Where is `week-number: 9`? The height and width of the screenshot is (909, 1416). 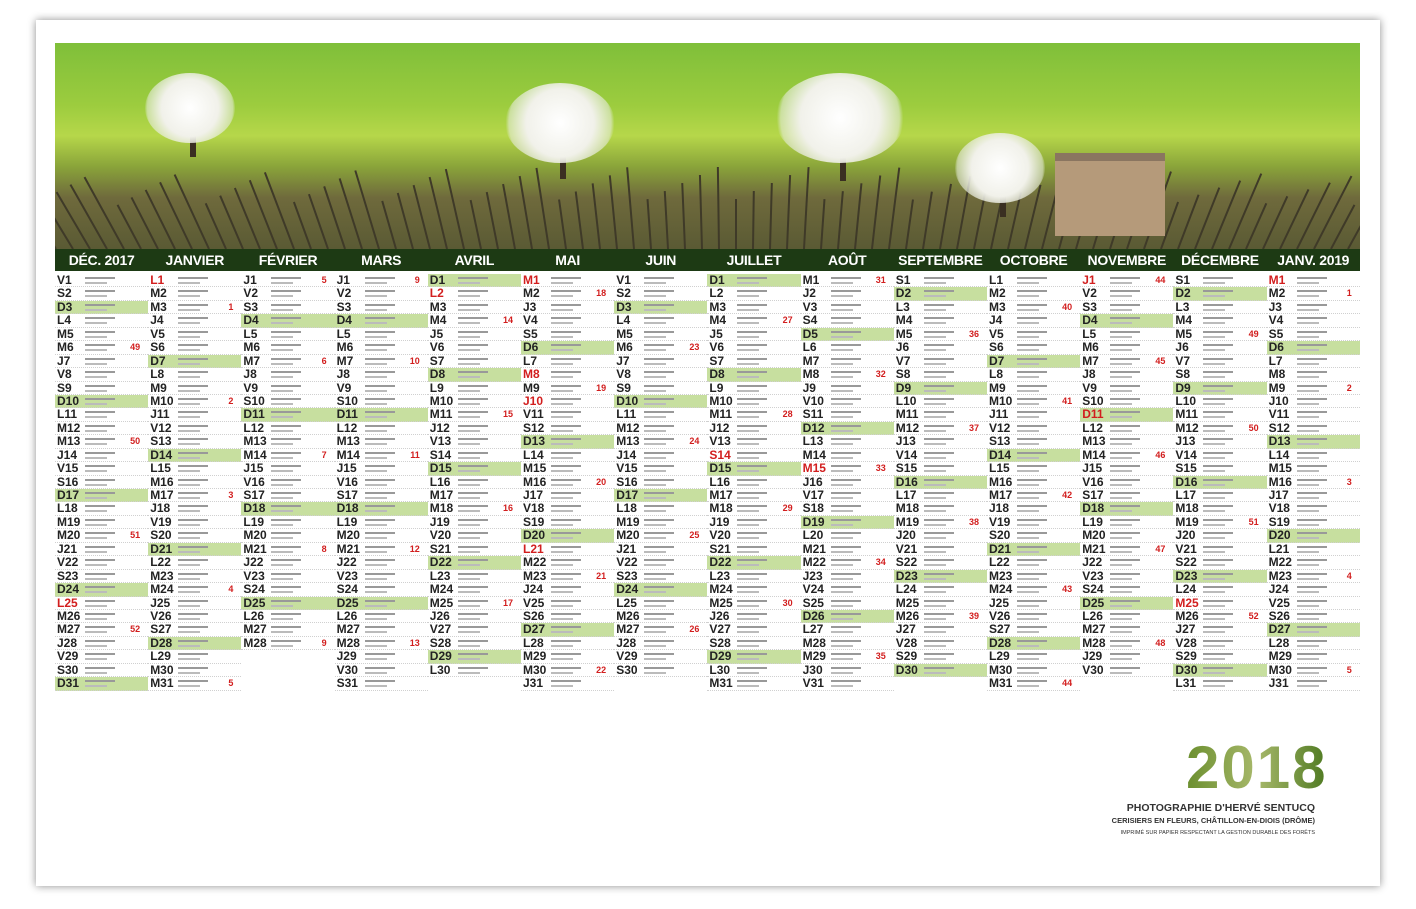 week-number: 9 is located at coordinates (324, 642).